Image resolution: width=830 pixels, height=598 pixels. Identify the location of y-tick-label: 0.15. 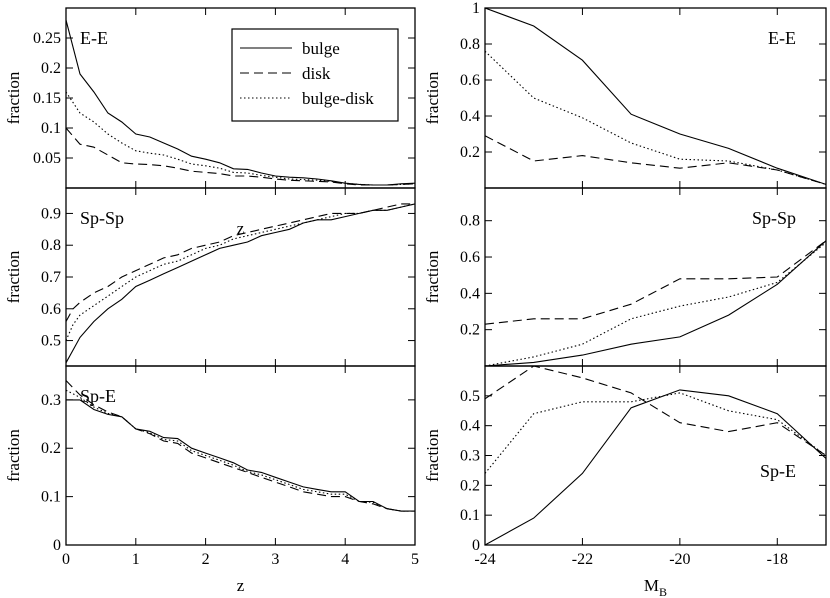
(47, 98).